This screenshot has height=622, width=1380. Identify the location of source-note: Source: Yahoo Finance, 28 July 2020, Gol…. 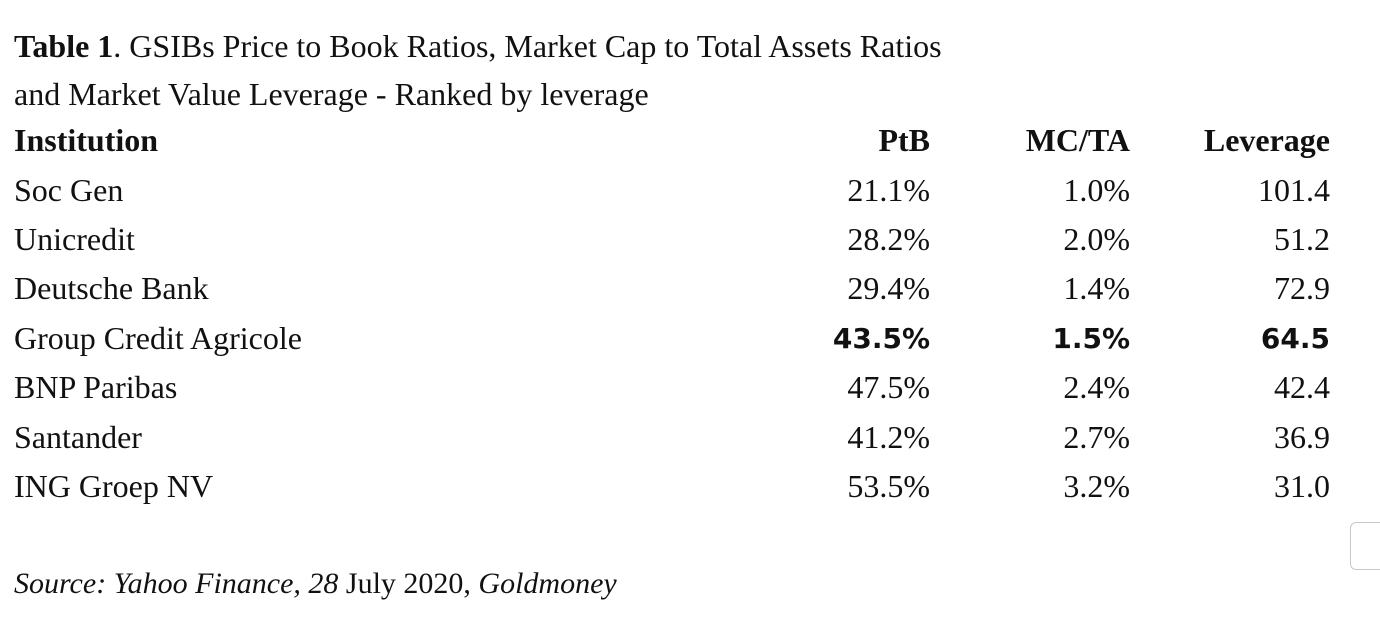
(315, 584).